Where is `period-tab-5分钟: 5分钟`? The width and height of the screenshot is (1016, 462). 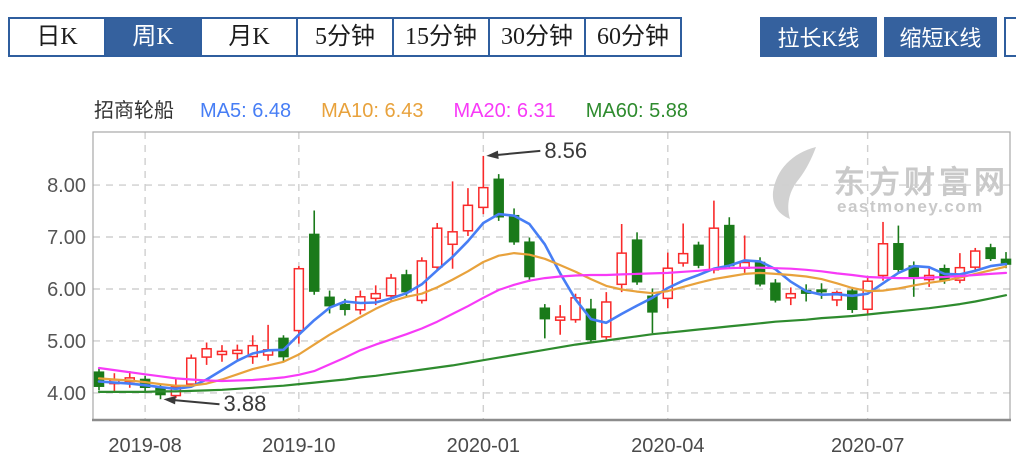
period-tab-5分钟: 5分钟 is located at coordinates (346, 37).